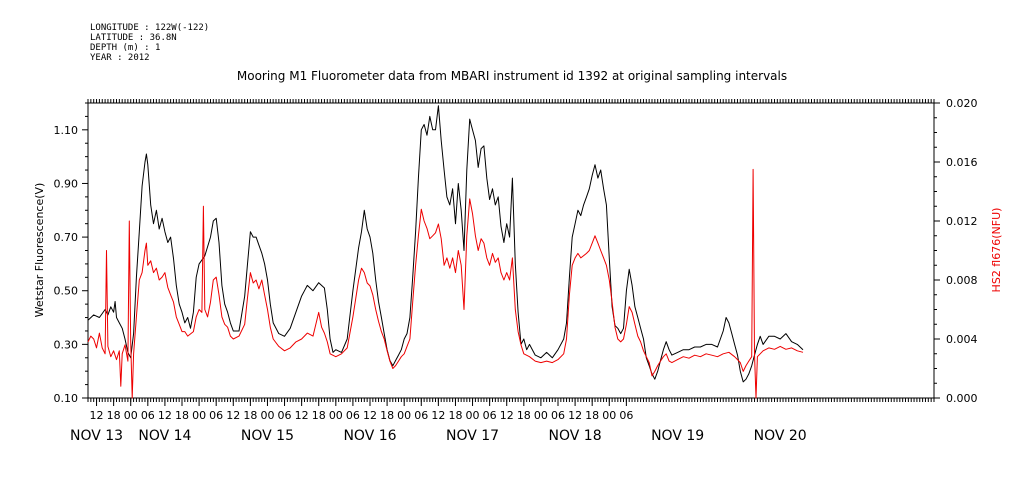  What do you see at coordinates (125, 48) in the screenshot?
I see `meta-depth: DEPTH (m) : 1` at bounding box center [125, 48].